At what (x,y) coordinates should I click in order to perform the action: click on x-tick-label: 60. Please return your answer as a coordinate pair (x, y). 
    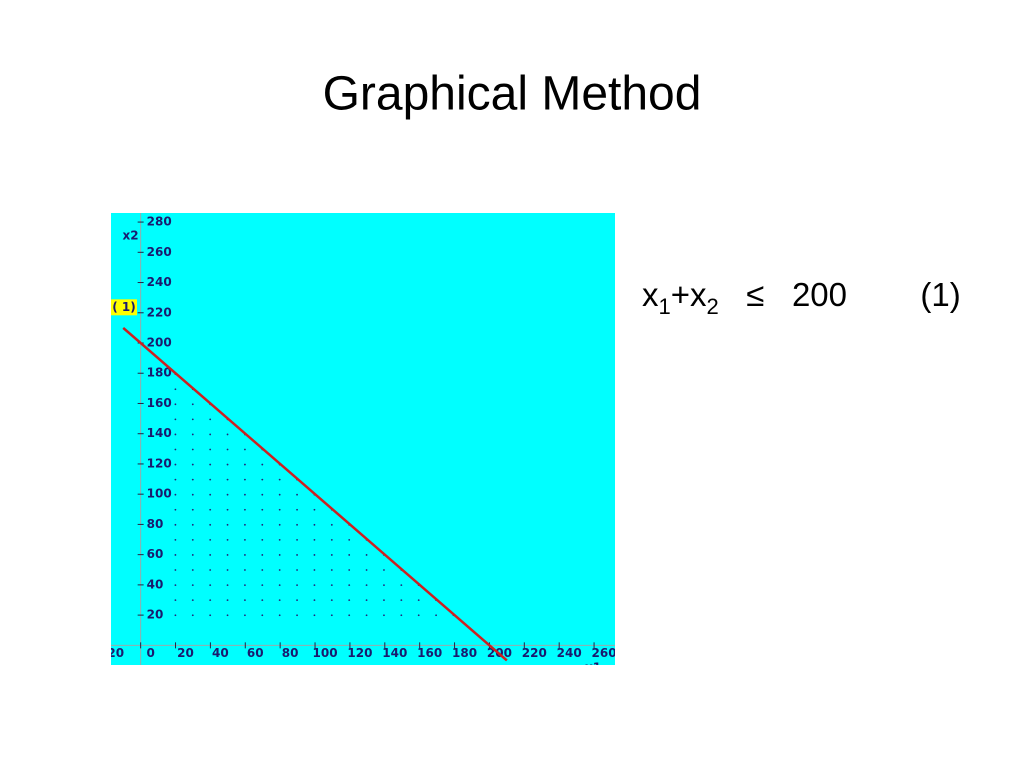
    Looking at the image, I should click on (255, 653).